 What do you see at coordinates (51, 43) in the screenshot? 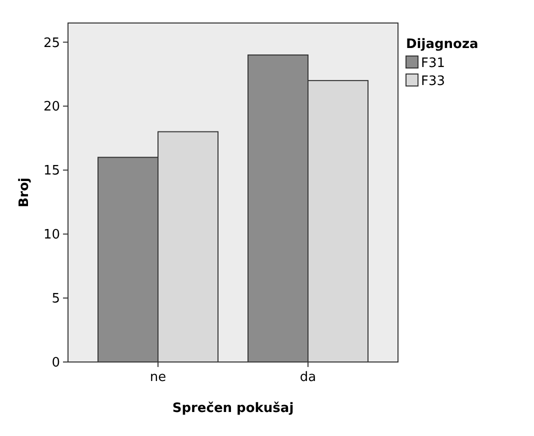
I see `y-tick-label: 25` at bounding box center [51, 43].